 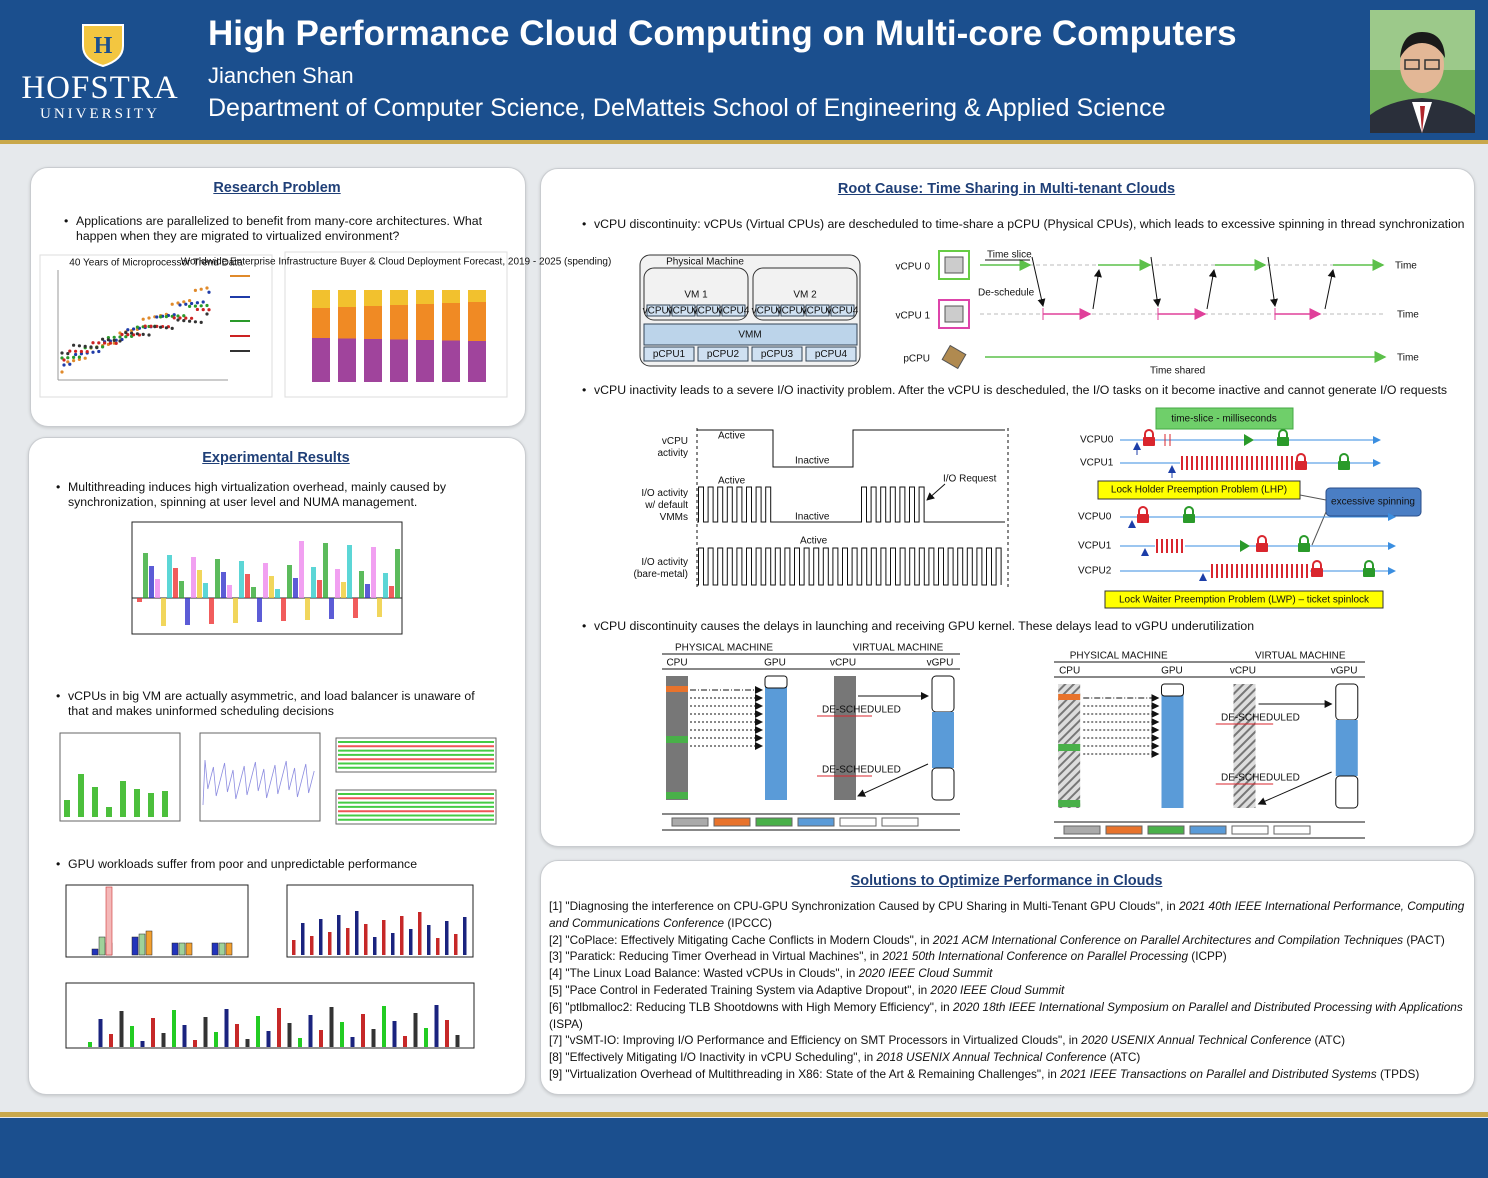 What do you see at coordinates (556, 989) in the screenshot?
I see `reference-id: [5]` at bounding box center [556, 989].